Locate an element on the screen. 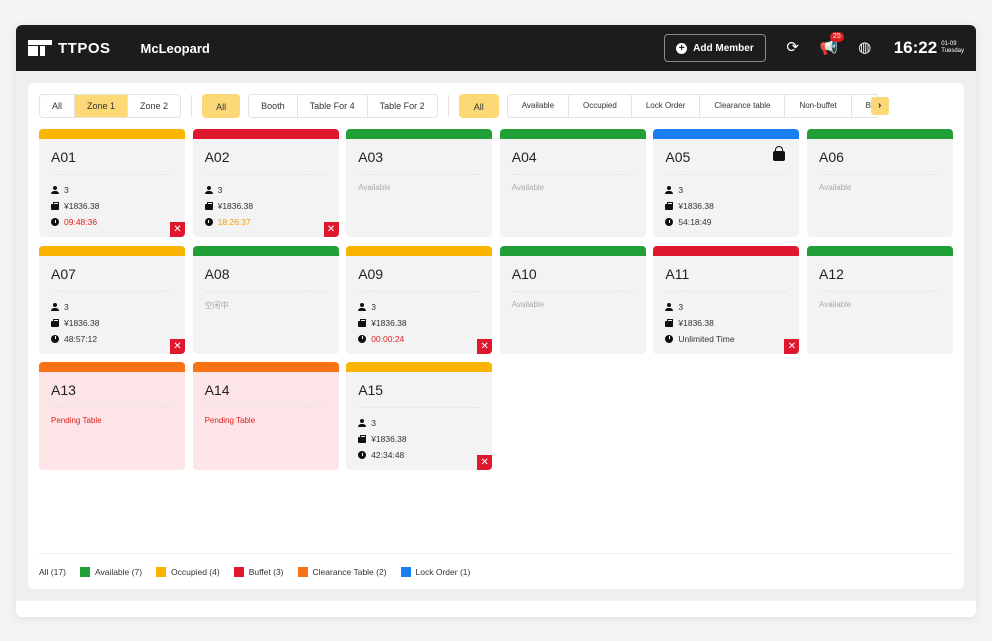  table-type-tab: Booth is located at coordinates (273, 106).